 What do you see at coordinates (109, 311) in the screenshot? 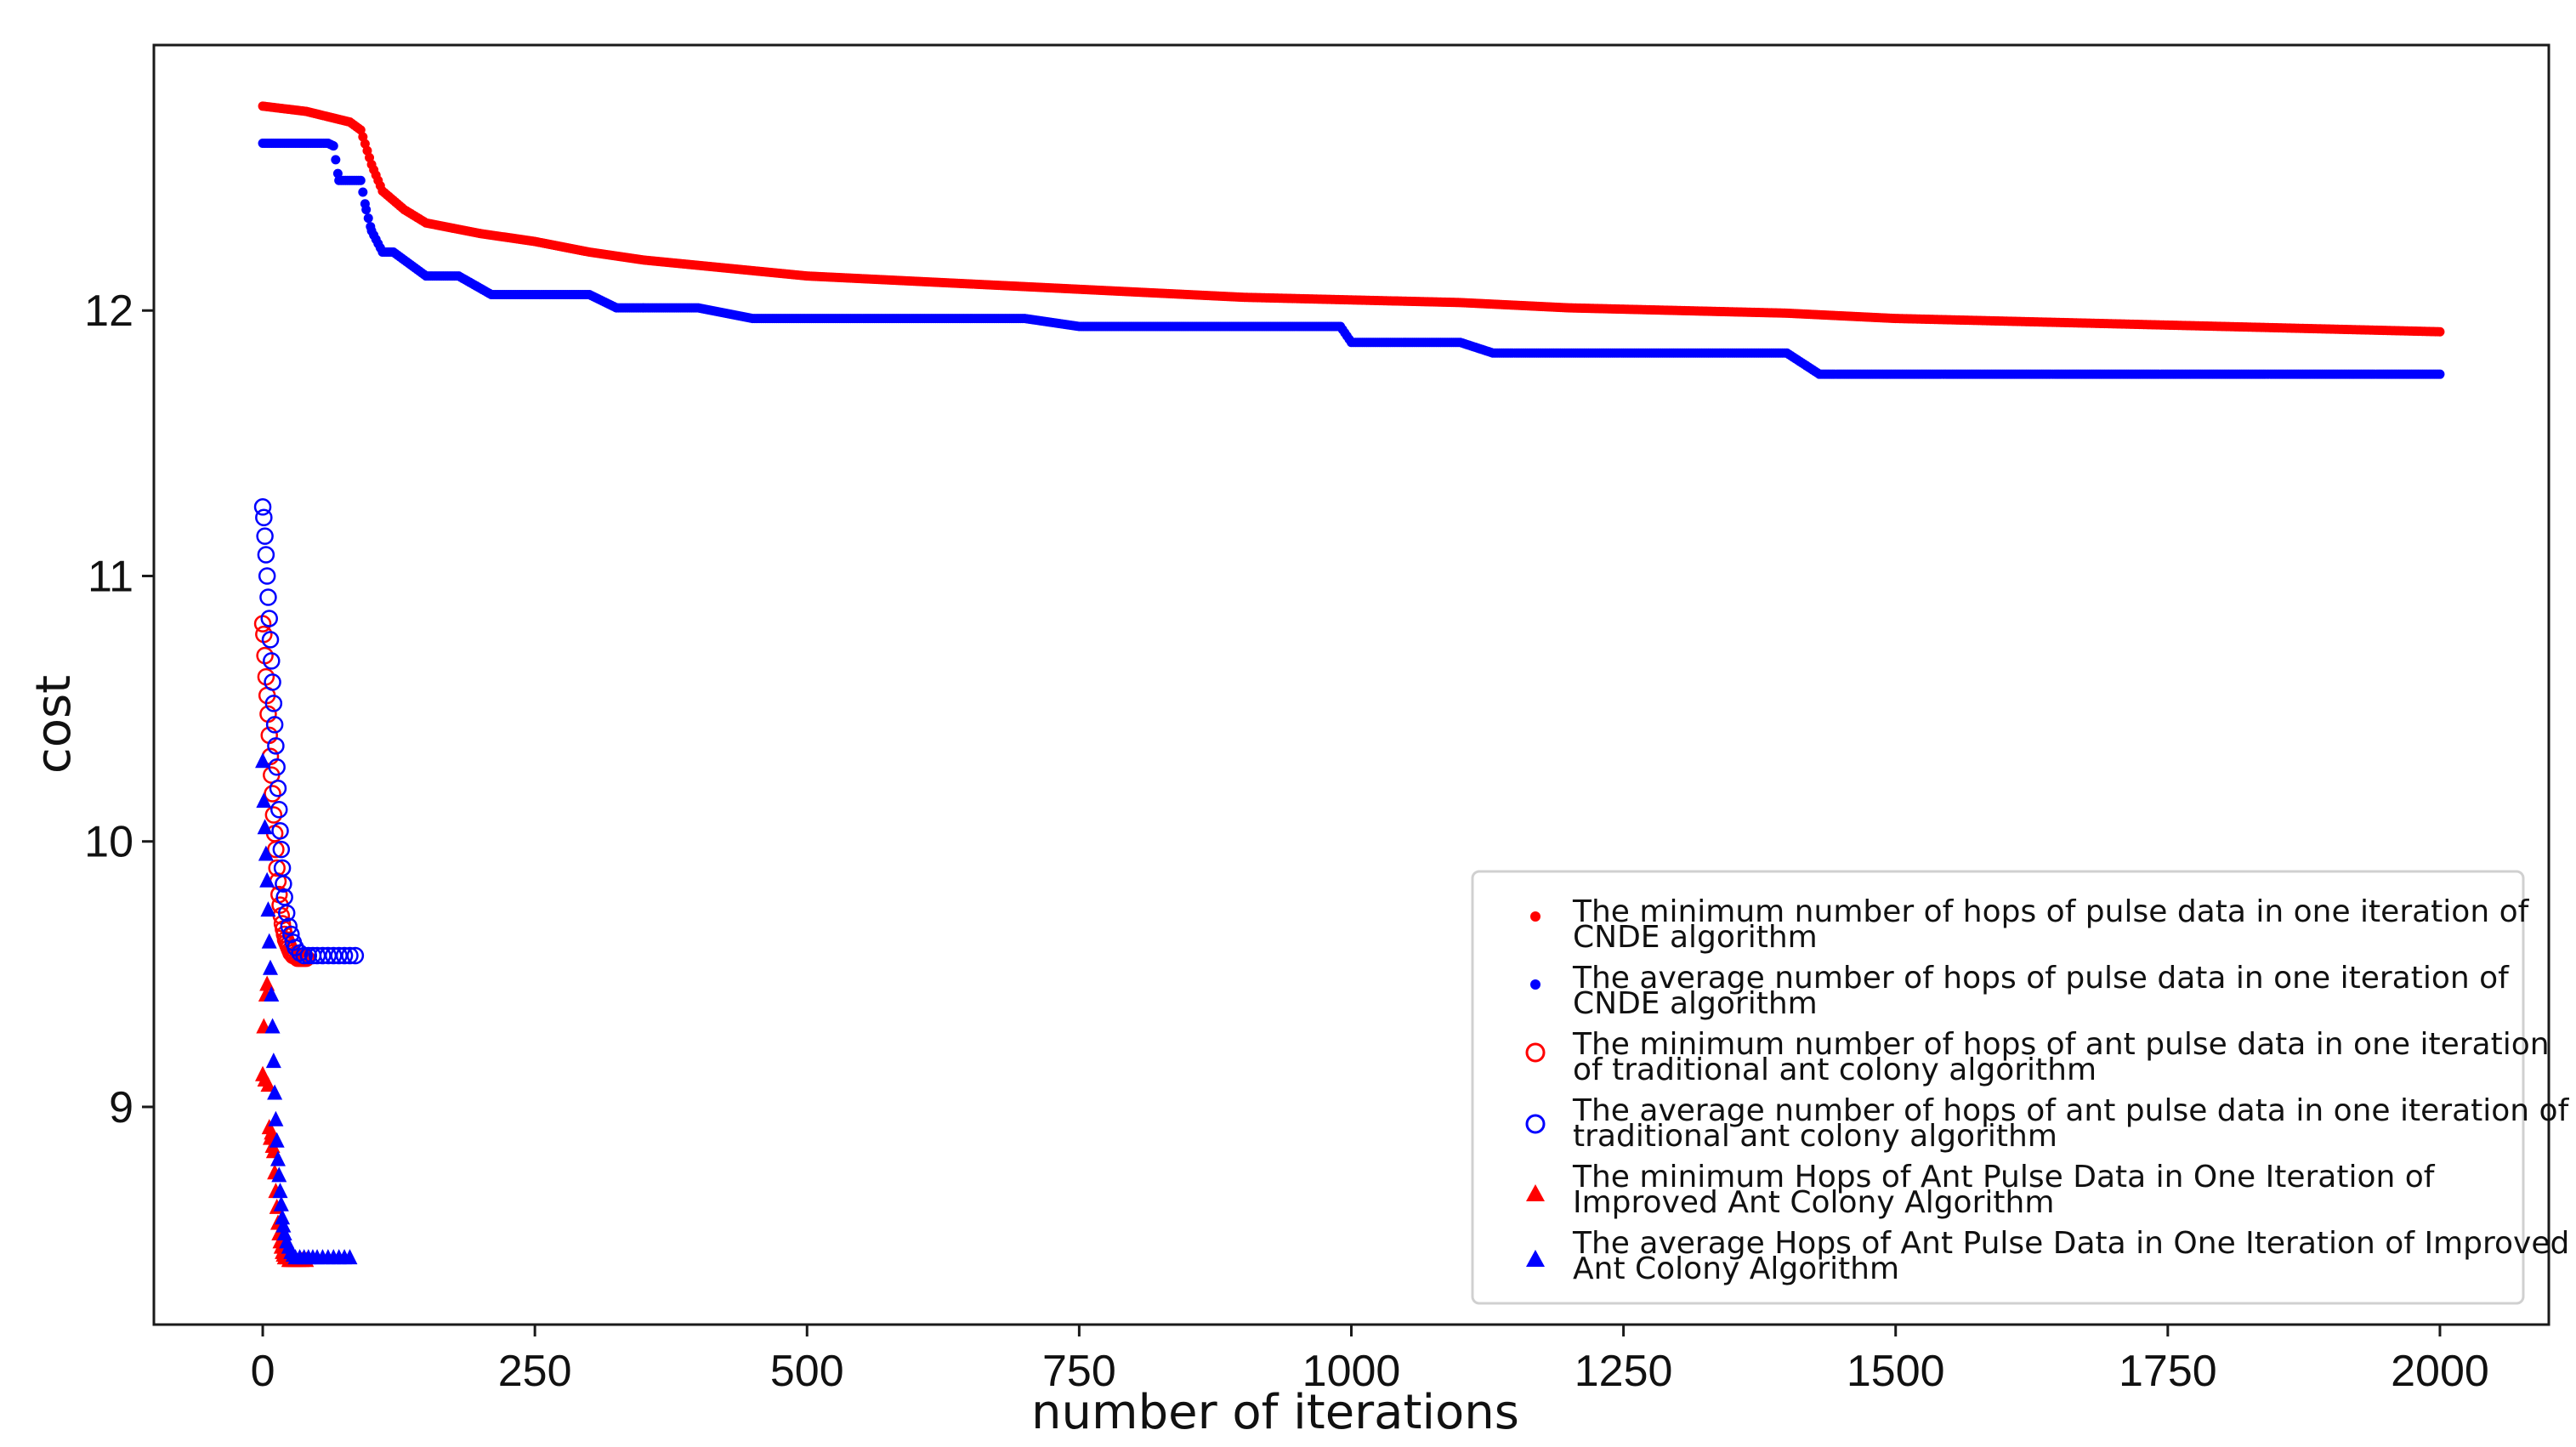
I see `y-tick-label: 12` at bounding box center [109, 311].